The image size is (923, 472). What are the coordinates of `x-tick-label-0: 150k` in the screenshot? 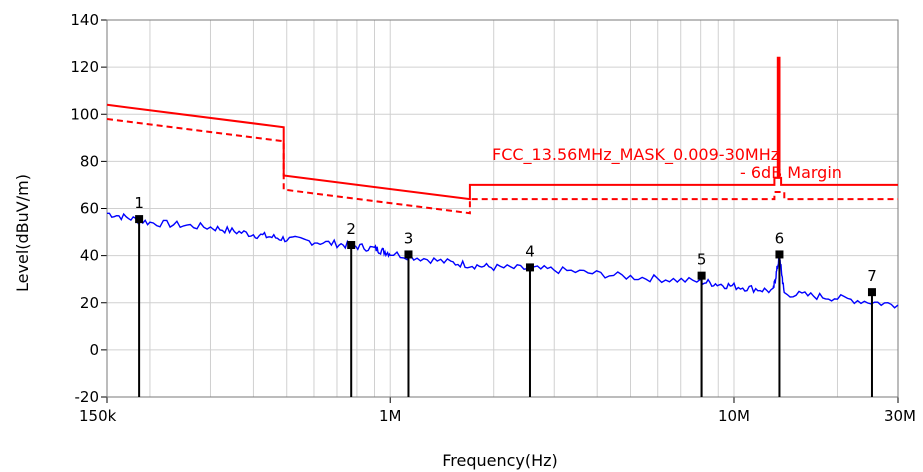 It's located at (98, 416).